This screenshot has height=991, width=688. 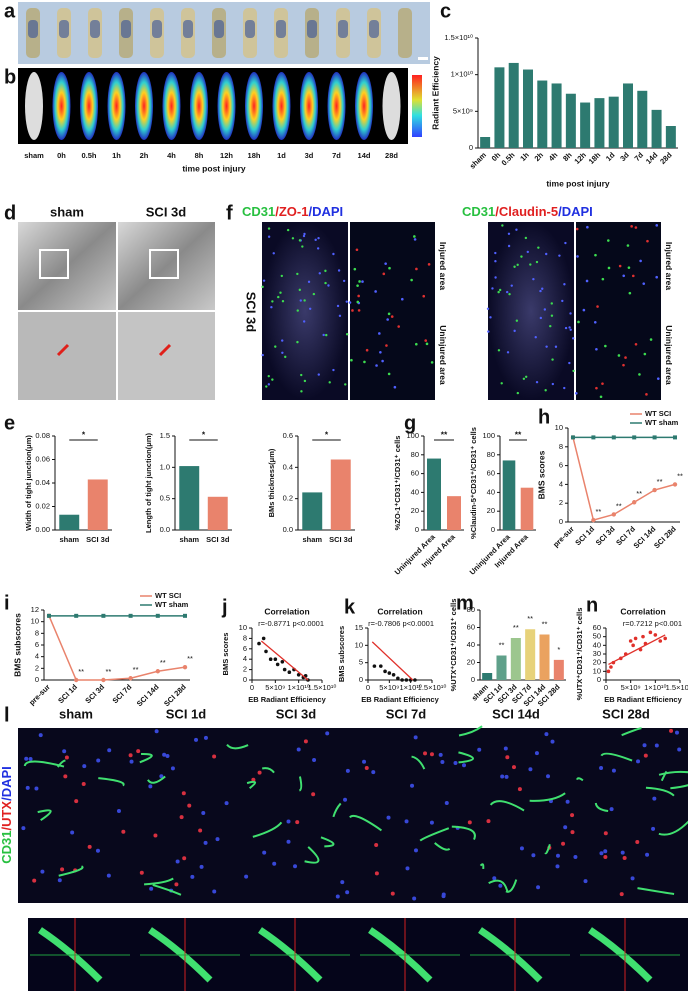 What do you see at coordinates (341, 539) in the screenshot?
I see `x-tick-label: SCI 3d` at bounding box center [341, 539].